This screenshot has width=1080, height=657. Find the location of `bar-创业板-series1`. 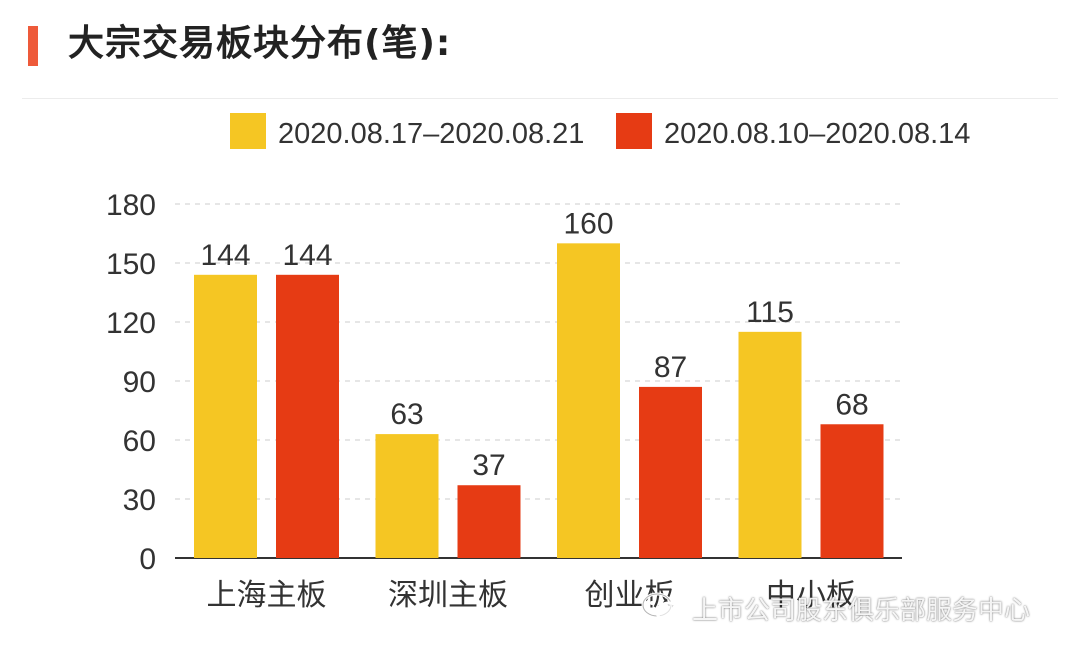

bar-创业板-series1 is located at coordinates (588, 401).